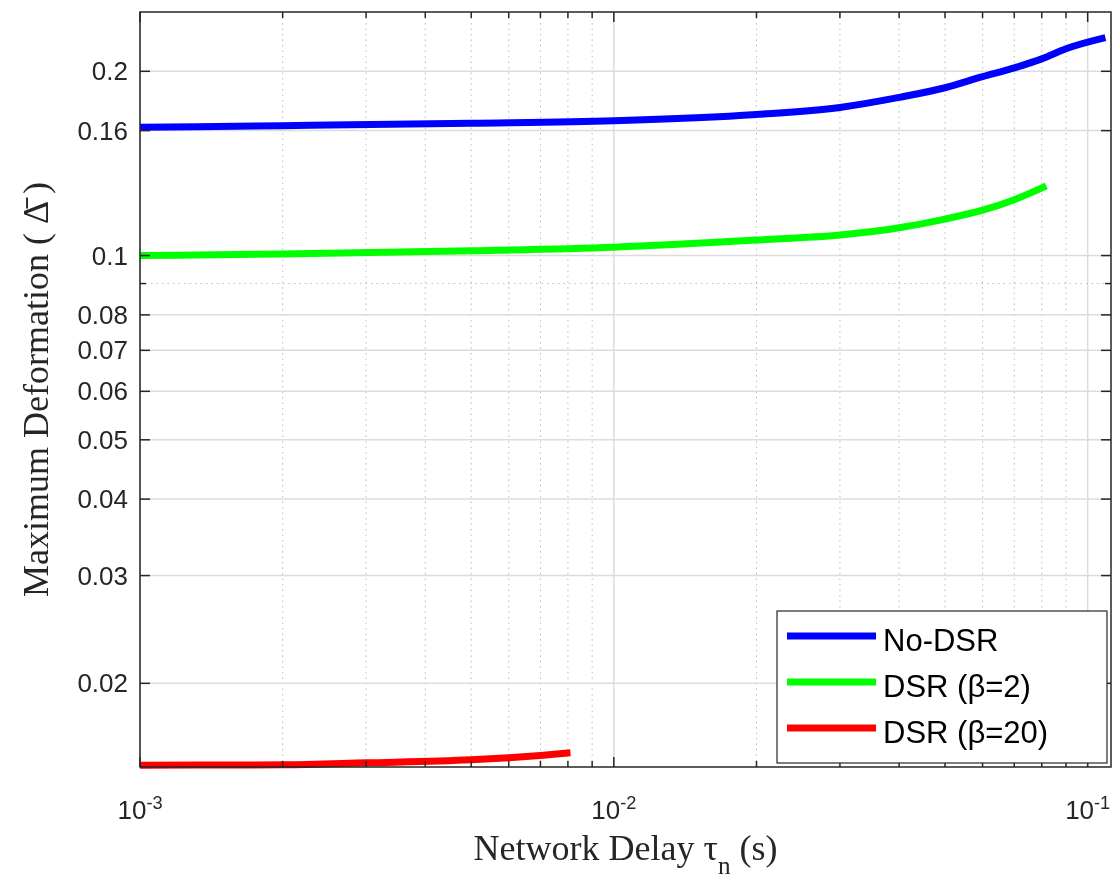 This screenshot has width=1112, height=876. Describe the element at coordinates (102, 350) in the screenshot. I see `y-tick-label: 0.07` at that location.